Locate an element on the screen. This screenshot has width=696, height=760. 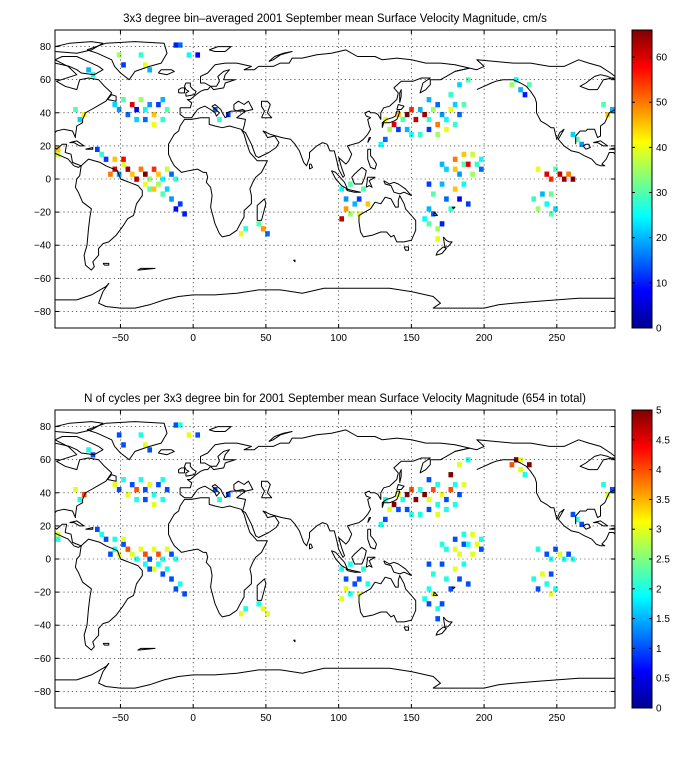
x-tick-label: −50 is located at coordinates (120, 718).